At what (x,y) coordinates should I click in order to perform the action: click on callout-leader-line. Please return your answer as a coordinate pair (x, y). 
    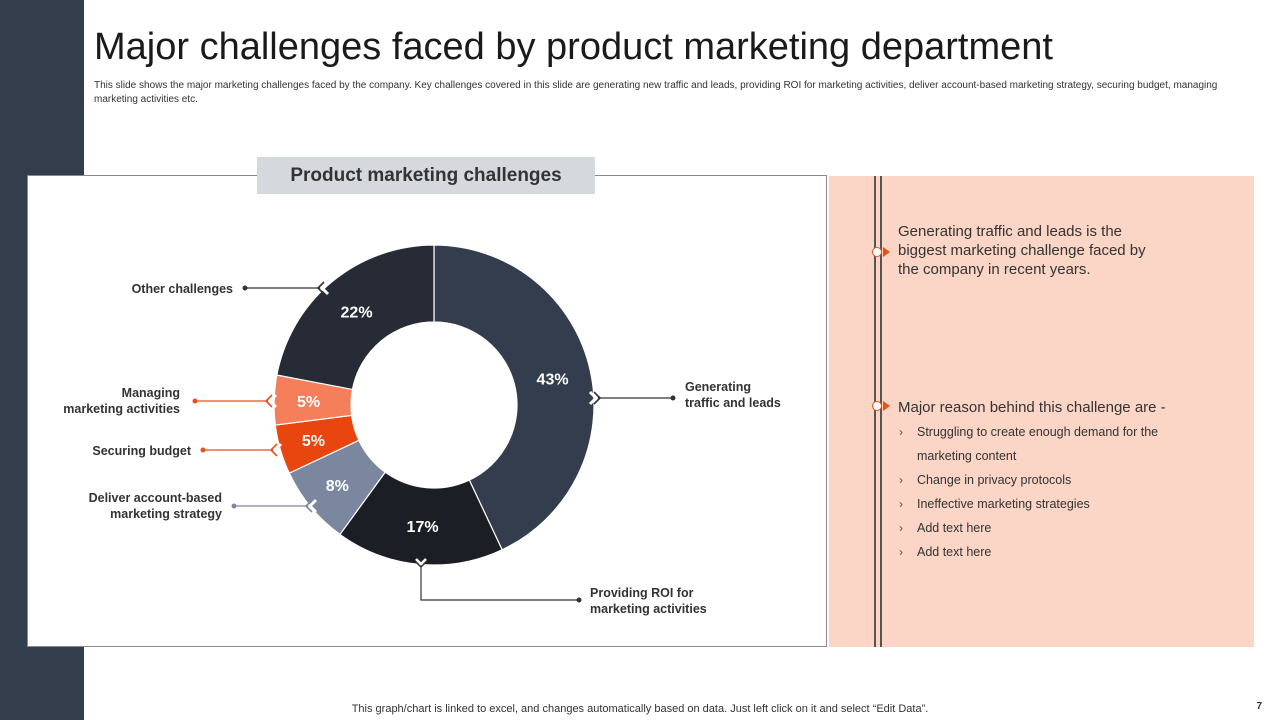
    Looking at the image, I should click on (499, 582).